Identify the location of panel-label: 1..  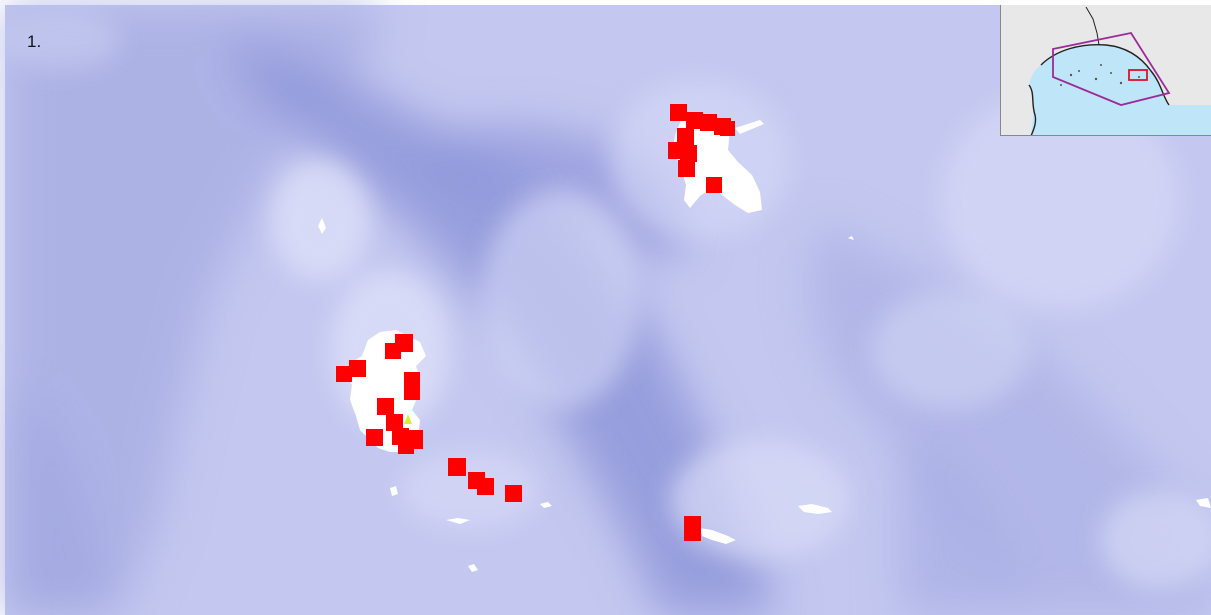
(34, 41).